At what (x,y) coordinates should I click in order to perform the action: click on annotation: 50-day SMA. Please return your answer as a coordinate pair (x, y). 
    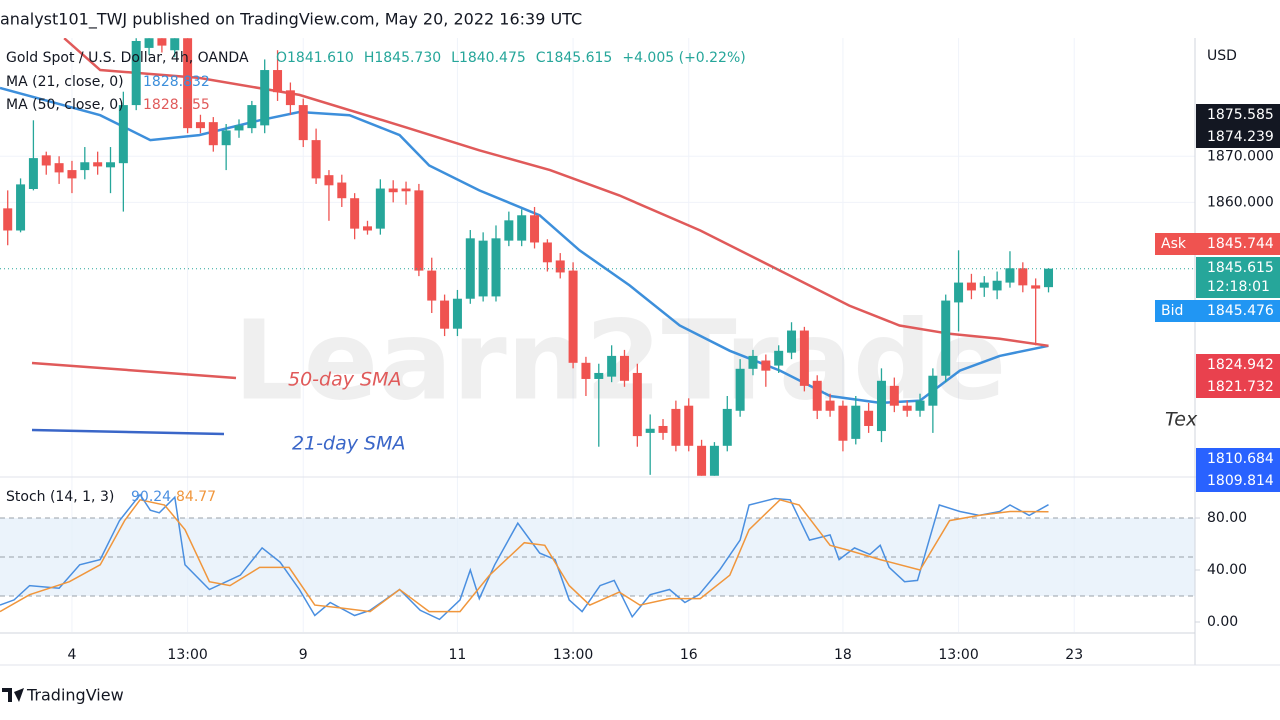
    Looking at the image, I should click on (344, 380).